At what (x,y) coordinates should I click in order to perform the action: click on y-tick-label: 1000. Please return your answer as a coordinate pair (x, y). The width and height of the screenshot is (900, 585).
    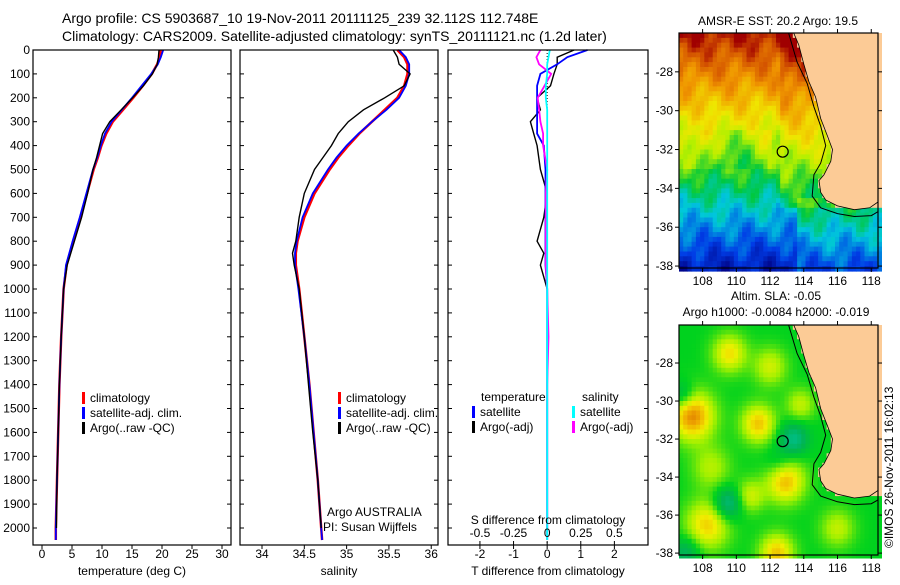
    Looking at the image, I should click on (16, 289).